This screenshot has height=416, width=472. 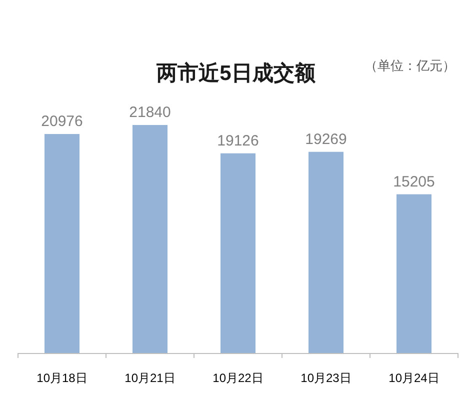 What do you see at coordinates (236, 73) in the screenshot?
I see `title: 两市近5日成交额` at bounding box center [236, 73].